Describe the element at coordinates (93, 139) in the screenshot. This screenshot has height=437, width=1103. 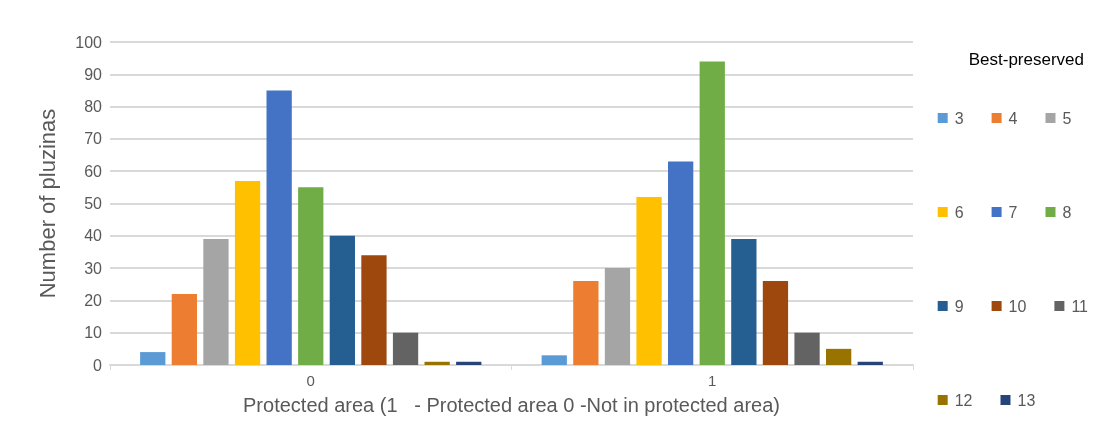
I see `y-tick-label: 70` at that location.